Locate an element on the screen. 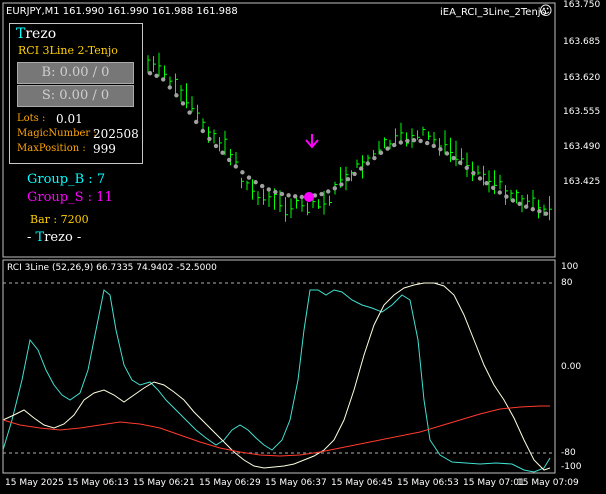 Image resolution: width=606 pixels, height=494 pixels. price-tick-label: 163.685 is located at coordinates (582, 42).